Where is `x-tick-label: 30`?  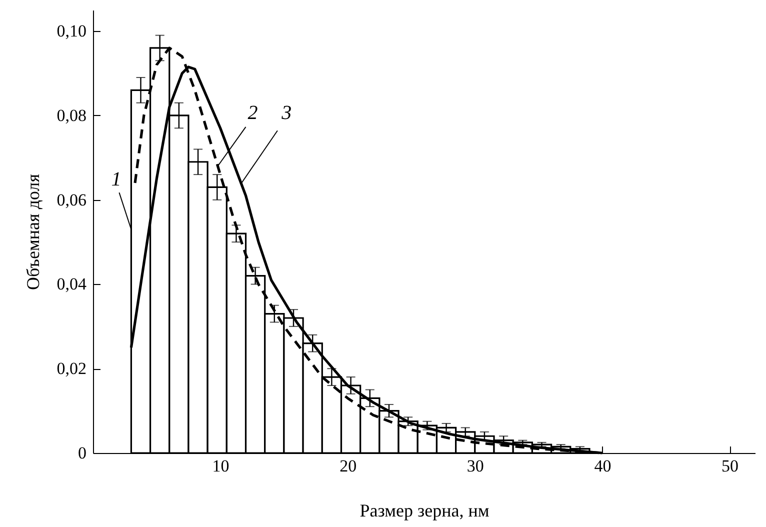 x-tick-label: 30 is located at coordinates (475, 466).